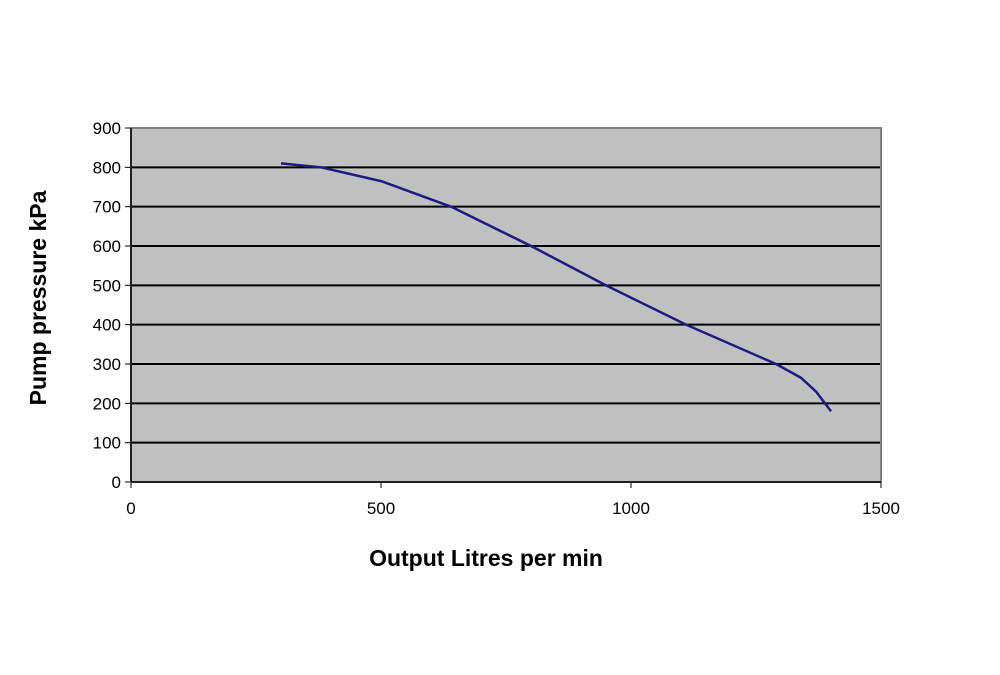 The image size is (1000, 675). Describe the element at coordinates (107, 285) in the screenshot. I see `y-tick-label: 500` at that location.